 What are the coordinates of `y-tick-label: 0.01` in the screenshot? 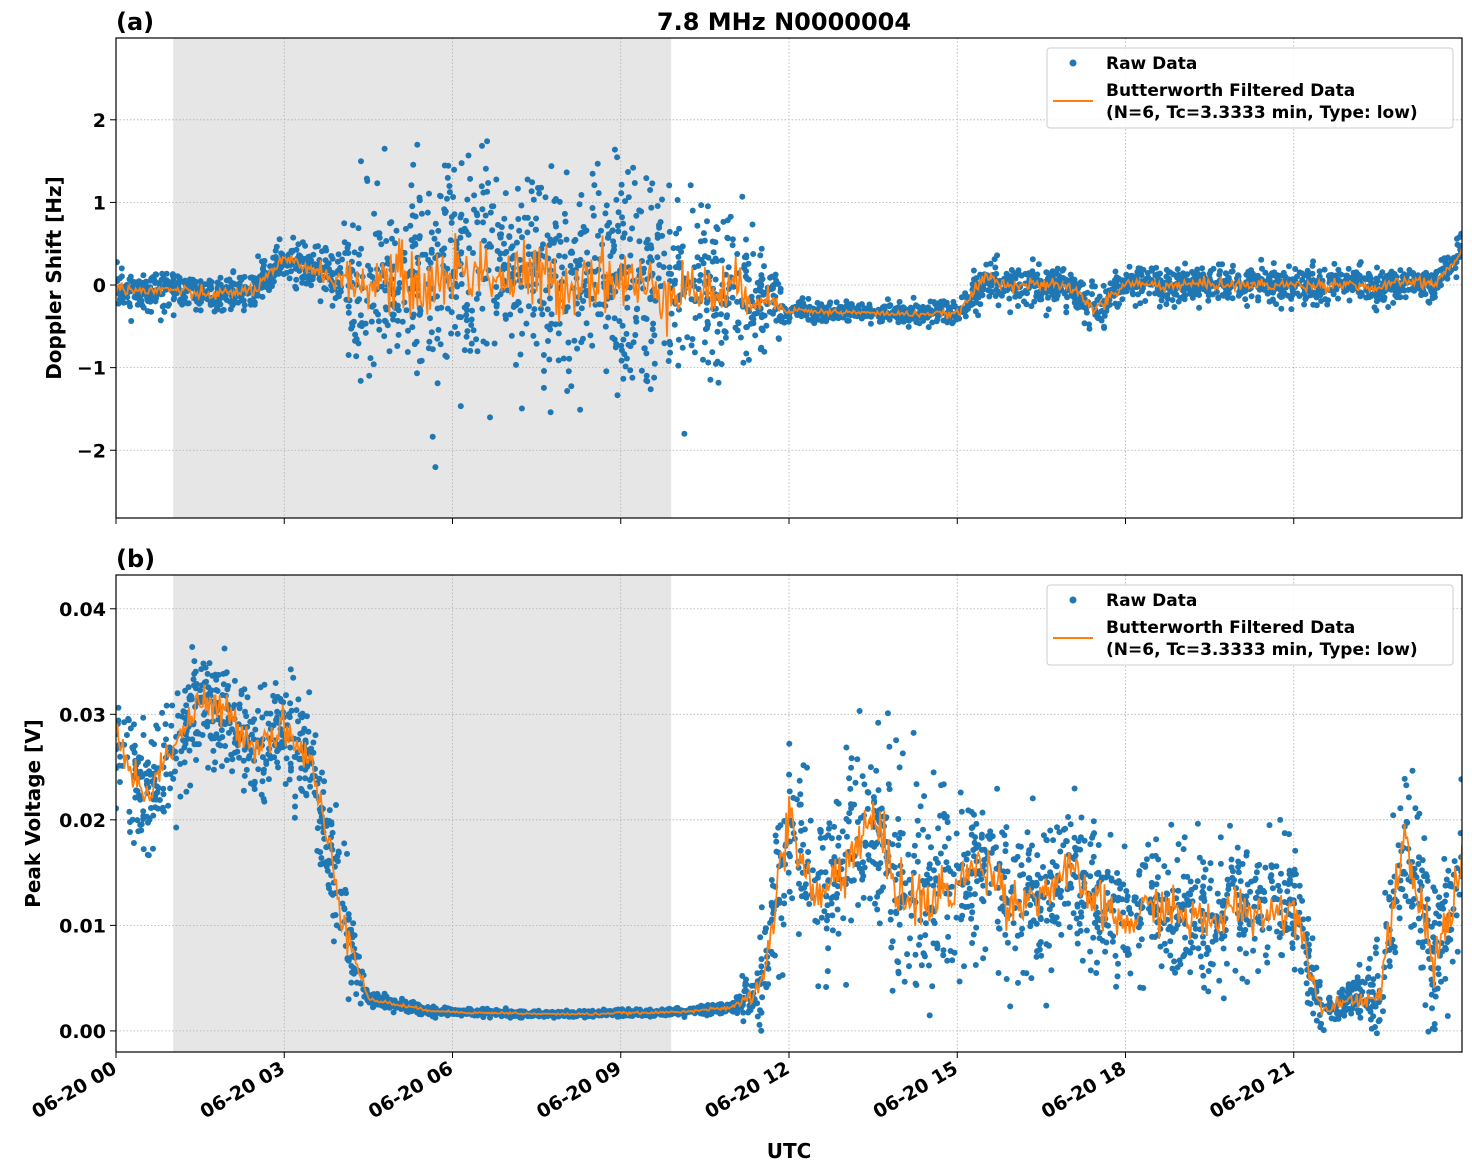 It's located at (82, 926).